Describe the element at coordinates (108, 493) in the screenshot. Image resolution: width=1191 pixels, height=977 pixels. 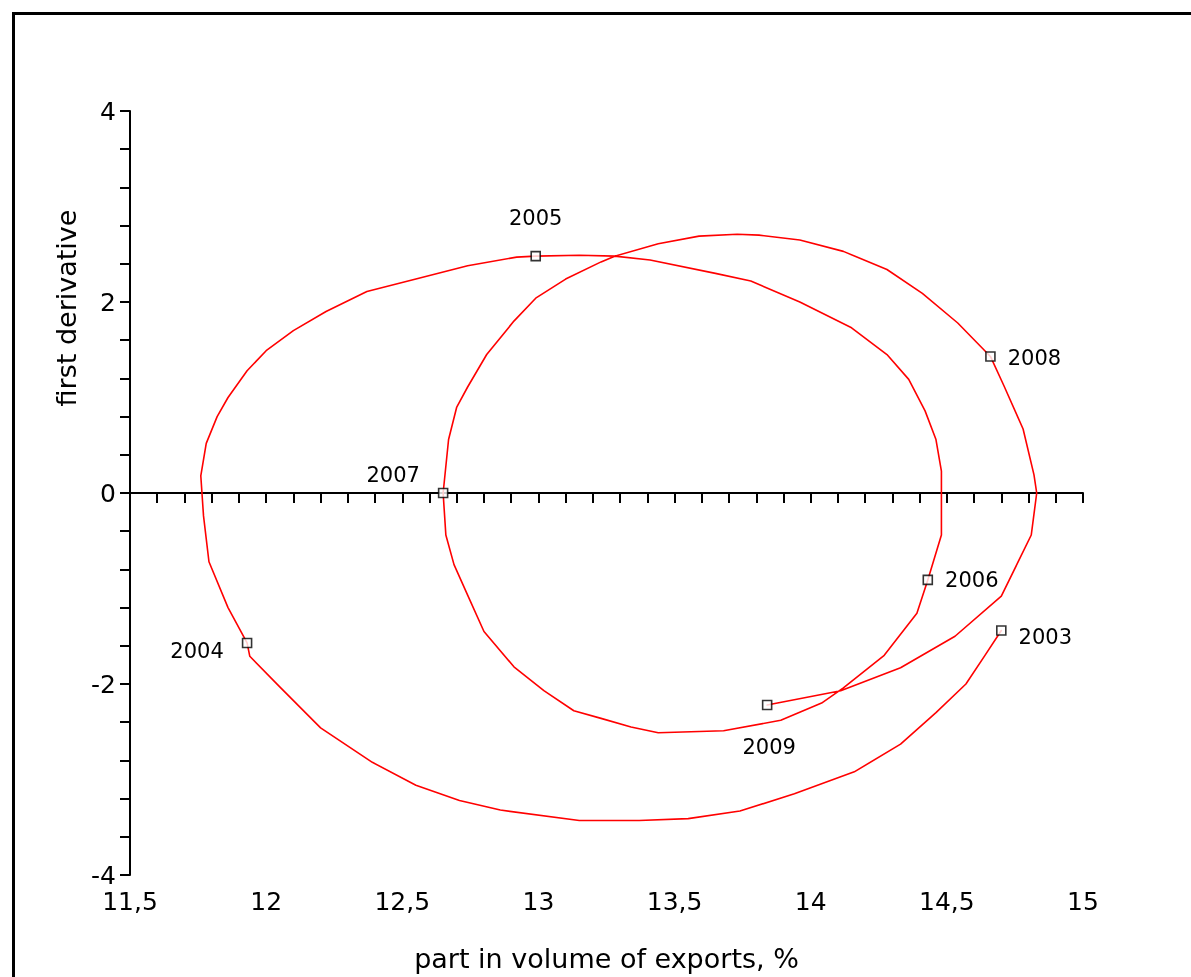
I see `y-tick-label: 0` at that location.